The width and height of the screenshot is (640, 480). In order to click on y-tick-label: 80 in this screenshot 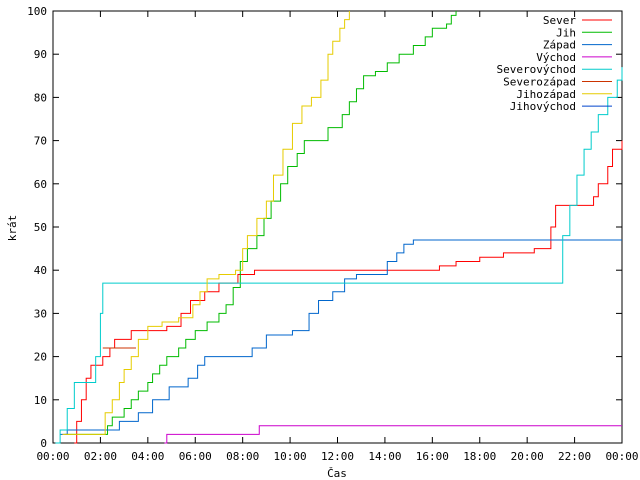, I will do `click(40, 97)`.